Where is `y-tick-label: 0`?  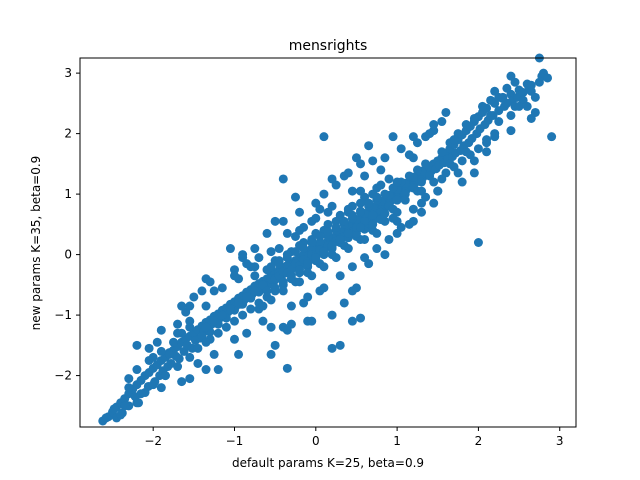
y-tick-label: 0 is located at coordinates (68, 255).